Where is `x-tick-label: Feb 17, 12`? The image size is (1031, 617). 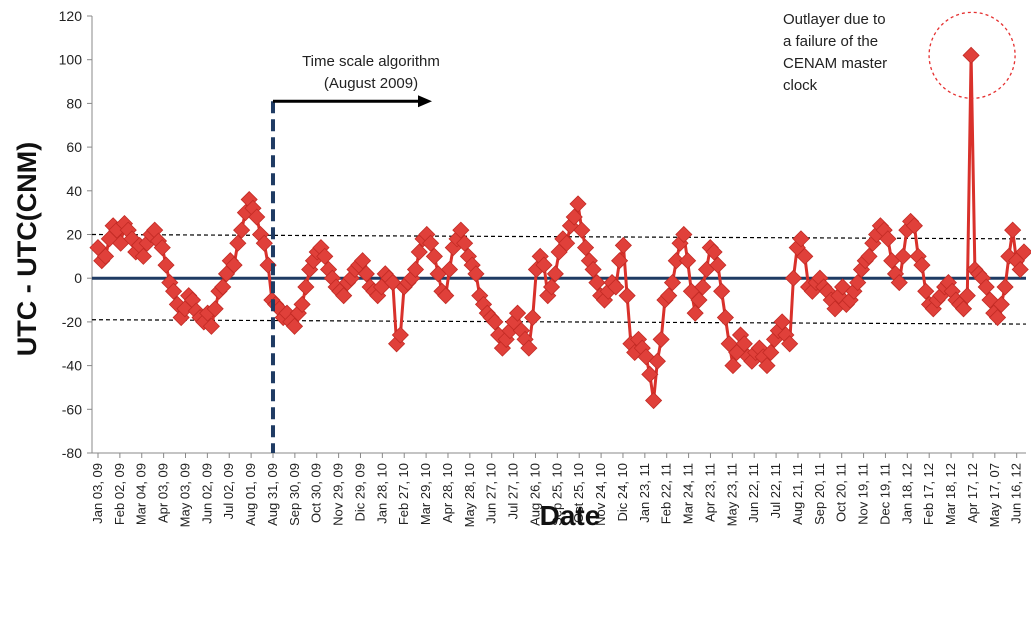 x-tick-label: Feb 17, 12 is located at coordinates (928, 494).